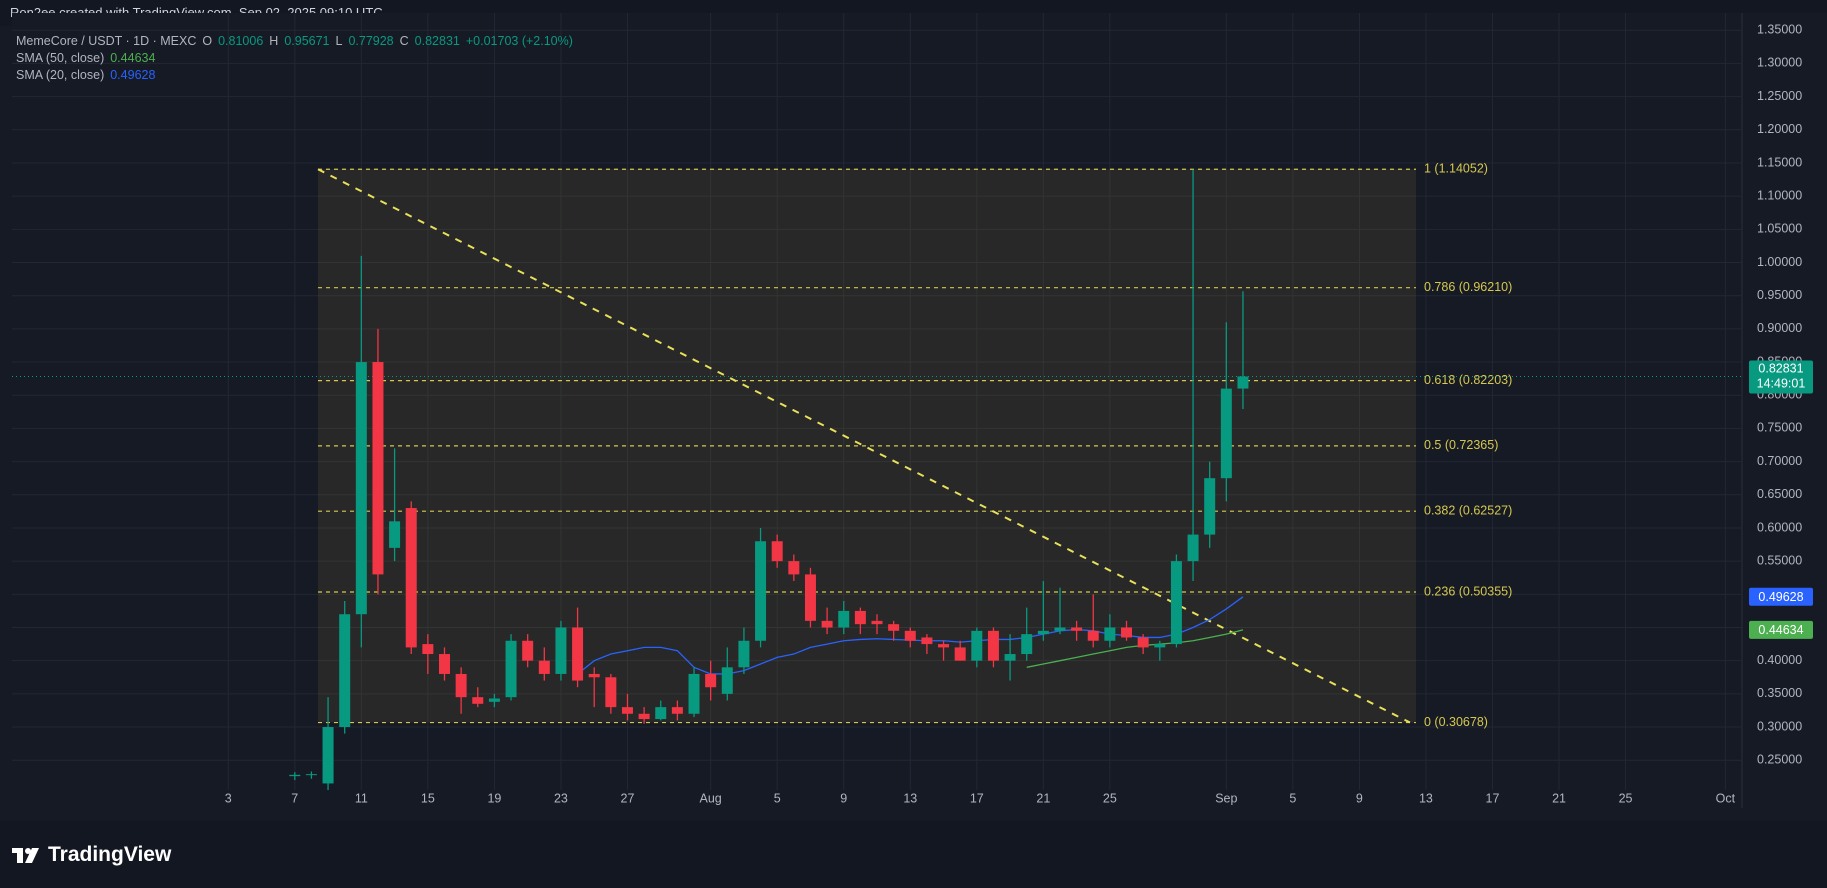 This screenshot has width=1827, height=888. Describe the element at coordinates (1359, 798) in the screenshot. I see `x-tick-label: 9` at that location.